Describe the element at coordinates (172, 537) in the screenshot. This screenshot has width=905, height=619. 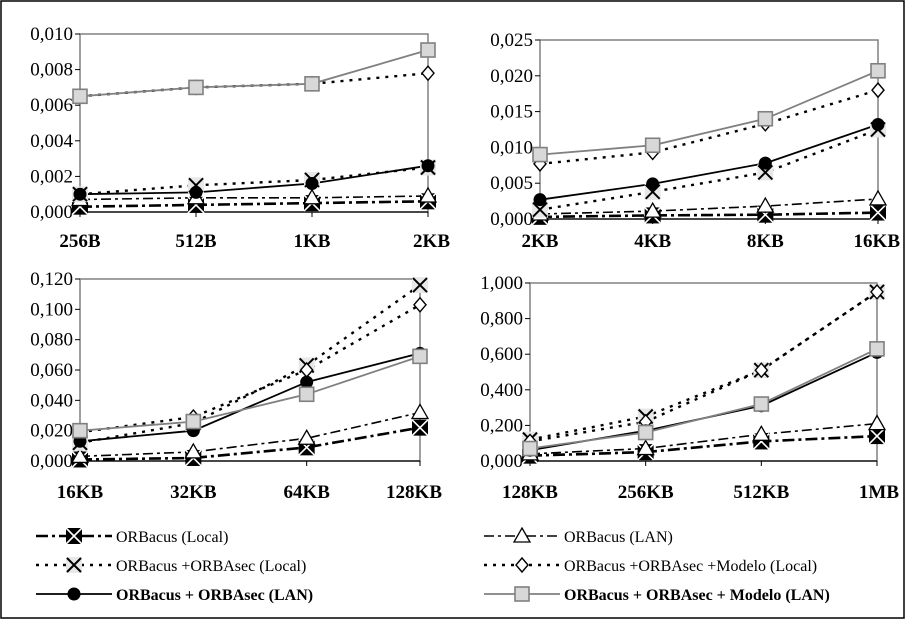
I see `legend-label: ORBacus (Local)` at that location.